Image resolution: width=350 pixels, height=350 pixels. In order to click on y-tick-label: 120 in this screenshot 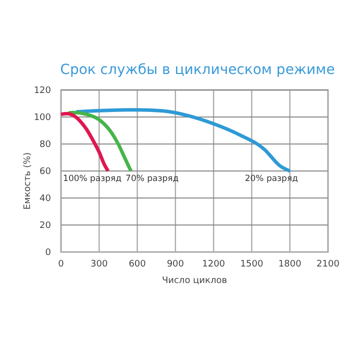, I will do `click(43, 91)`.